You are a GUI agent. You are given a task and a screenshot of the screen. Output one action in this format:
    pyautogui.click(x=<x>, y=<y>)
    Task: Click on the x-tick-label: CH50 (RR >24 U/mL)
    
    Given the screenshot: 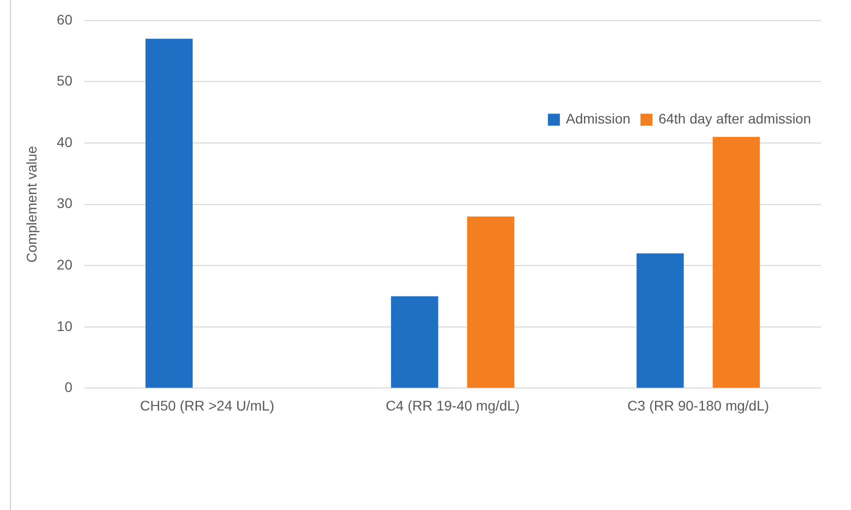 What is the action you would take?
    pyautogui.click(x=207, y=405)
    